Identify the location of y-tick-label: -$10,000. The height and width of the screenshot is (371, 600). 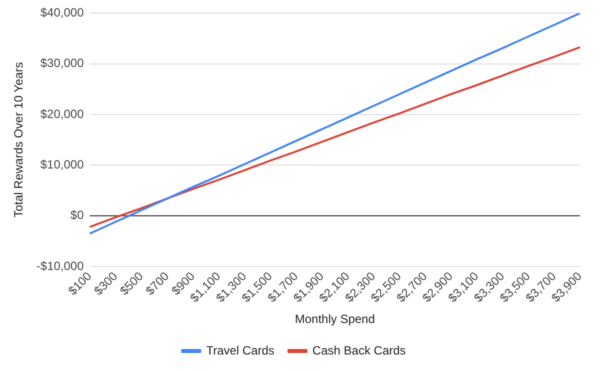
(60, 265).